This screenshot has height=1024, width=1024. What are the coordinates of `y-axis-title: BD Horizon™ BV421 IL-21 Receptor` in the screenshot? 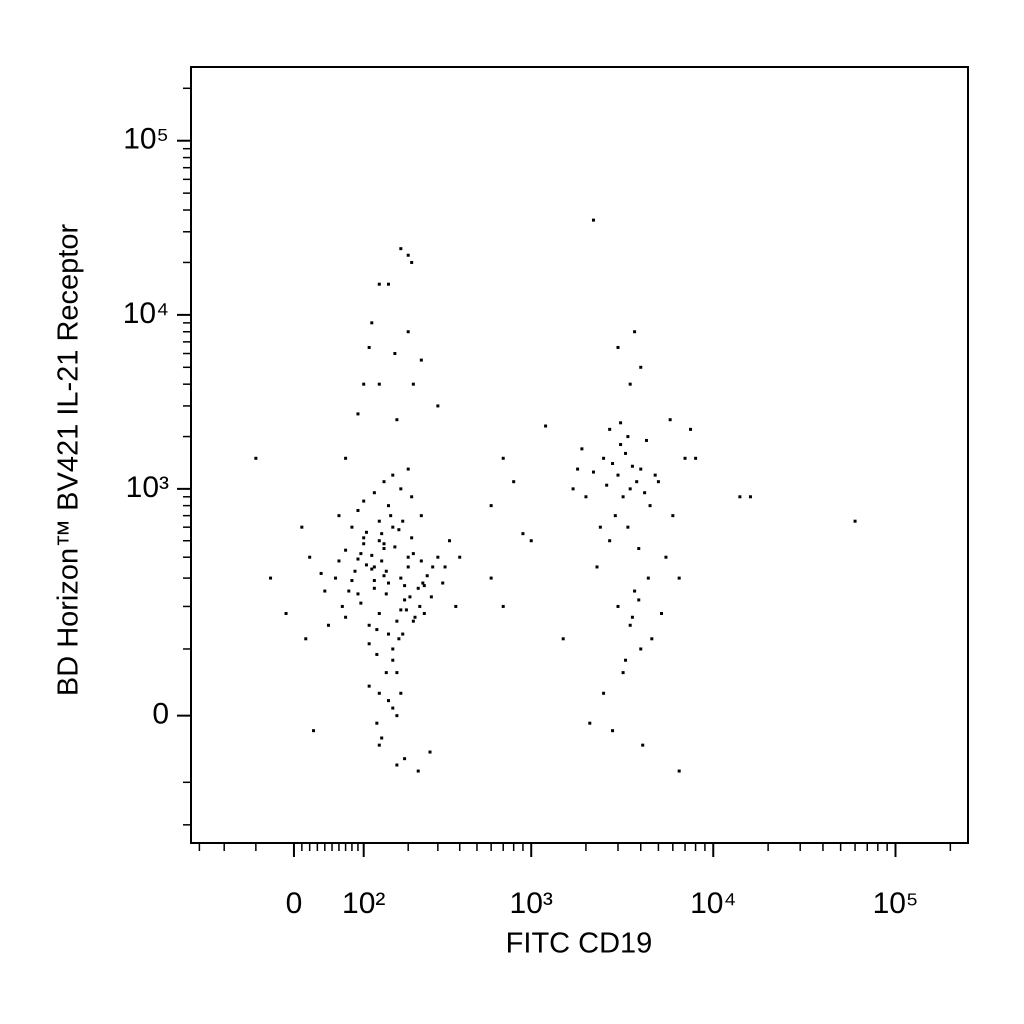 It's located at (69, 460).